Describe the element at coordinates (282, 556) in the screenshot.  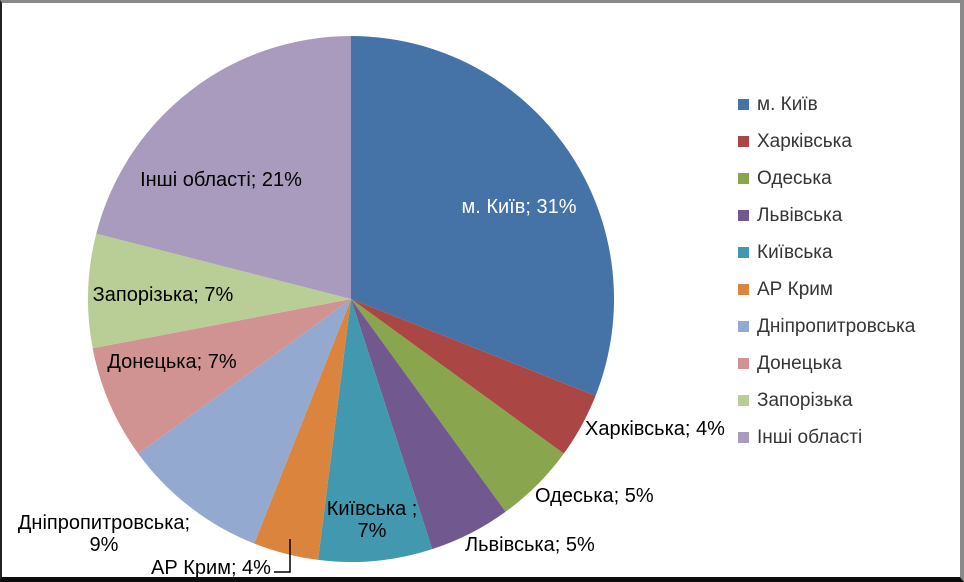
I see `label-leader-line` at that location.